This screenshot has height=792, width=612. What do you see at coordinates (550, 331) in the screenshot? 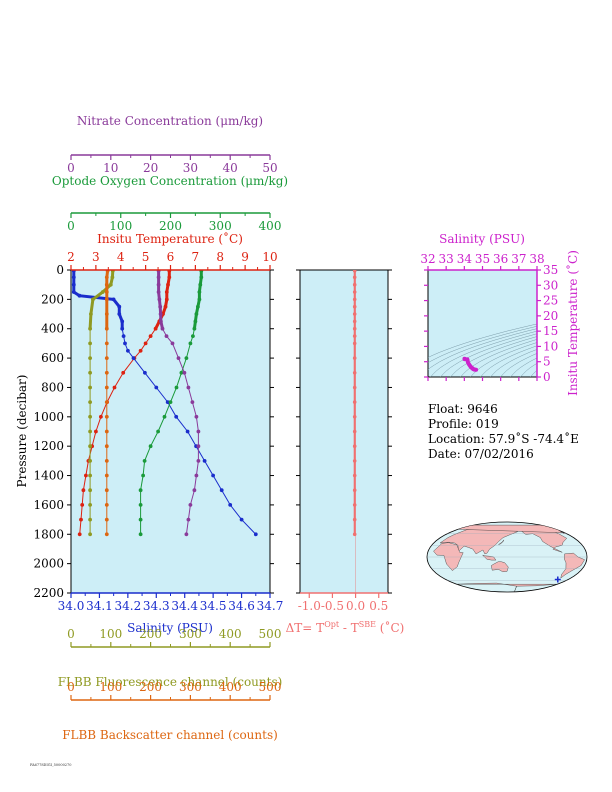
I see `ts-ytick-label: 15` at bounding box center [550, 331].